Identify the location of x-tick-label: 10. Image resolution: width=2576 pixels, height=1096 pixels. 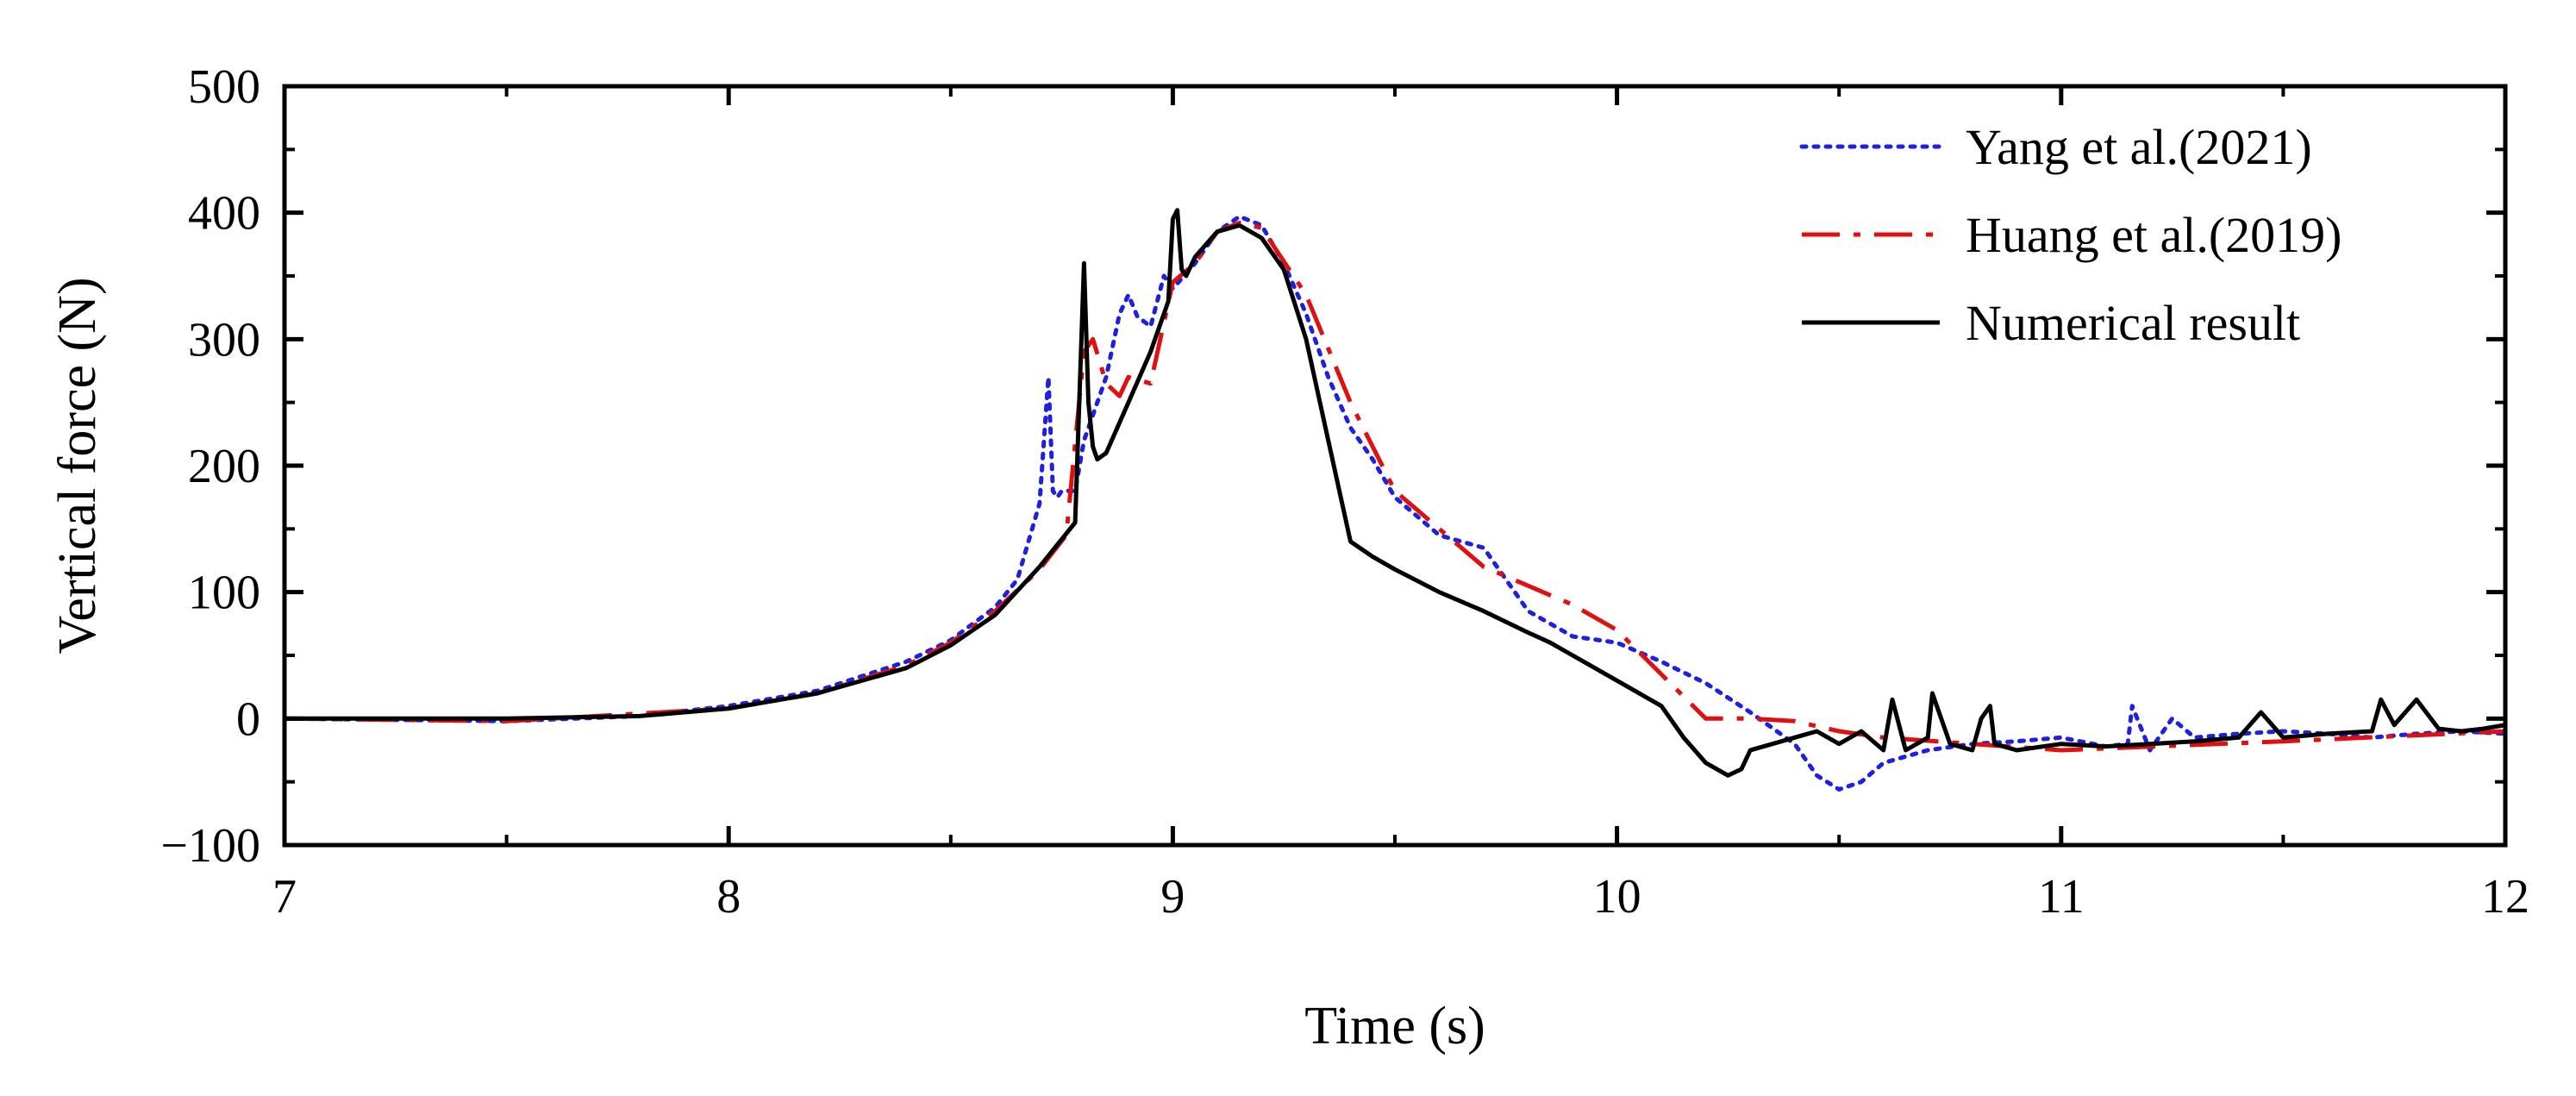
(1617, 897).